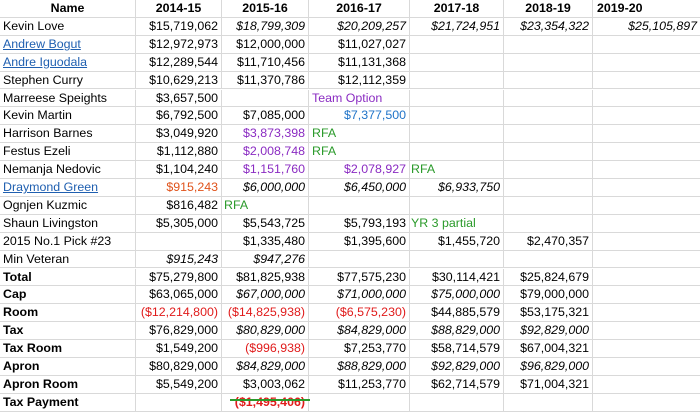  What do you see at coordinates (68, 44) in the screenshot?
I see `row-name-cell: Andrew Bogut` at bounding box center [68, 44].